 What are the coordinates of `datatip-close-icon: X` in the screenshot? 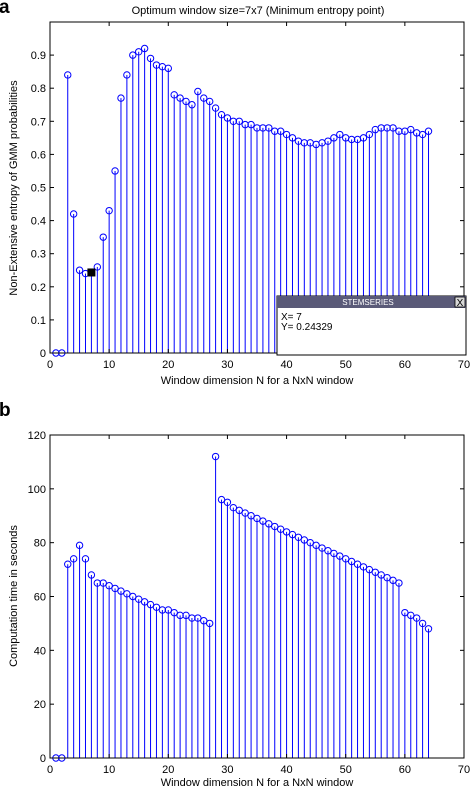 It's located at (460, 303).